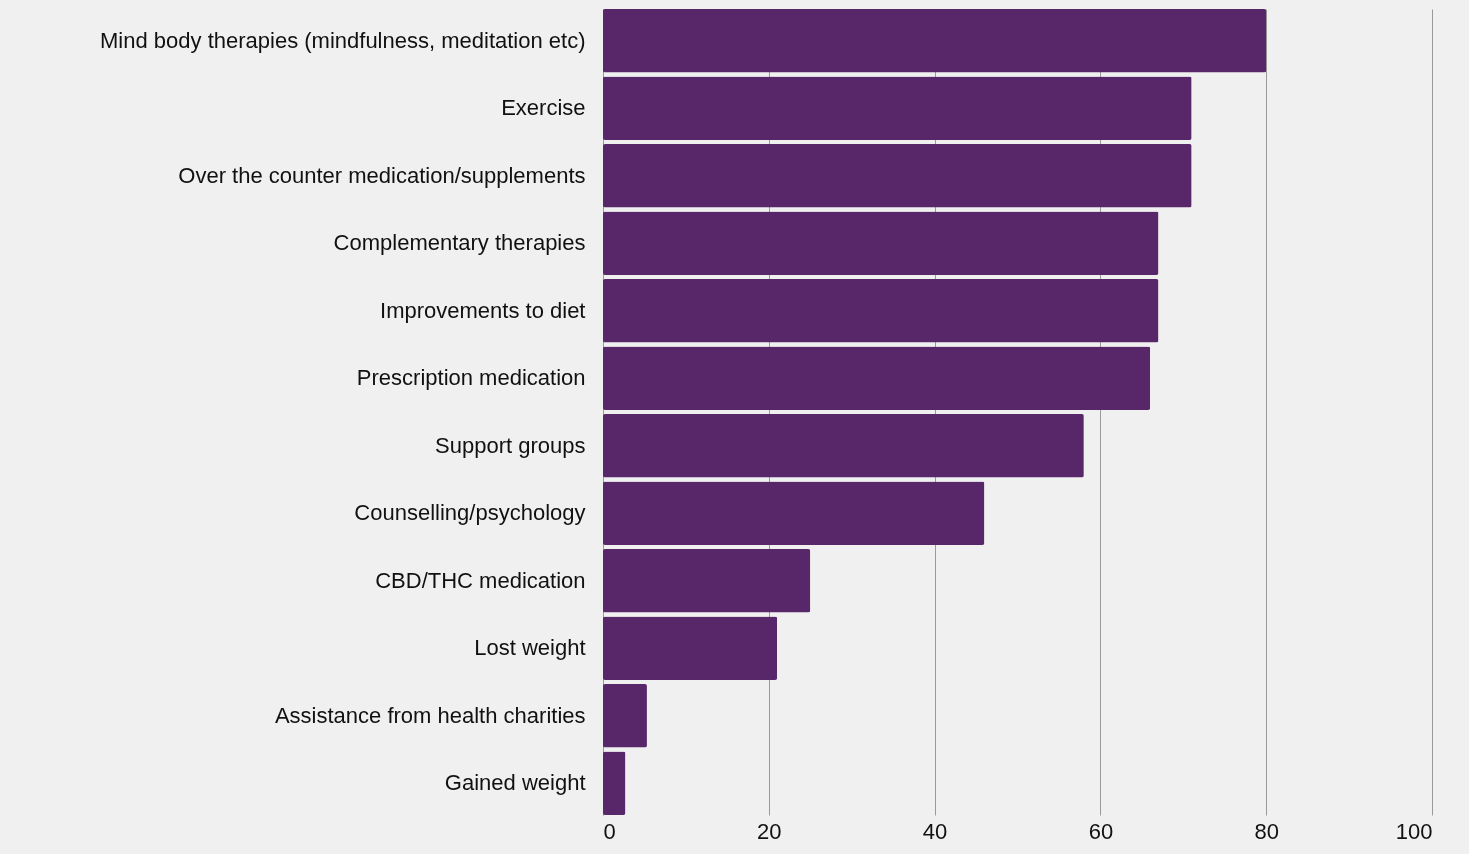 The image size is (1469, 854). Describe the element at coordinates (459, 243) in the screenshot. I see `y-tick-label: Complementary therapies` at that location.